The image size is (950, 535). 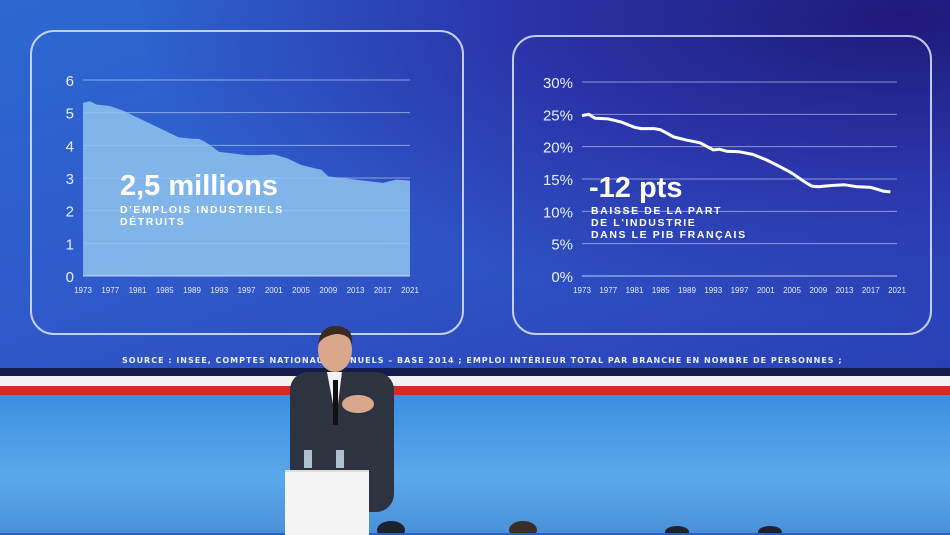 I want to click on y-tick-label: 1, so click(x=70, y=244).